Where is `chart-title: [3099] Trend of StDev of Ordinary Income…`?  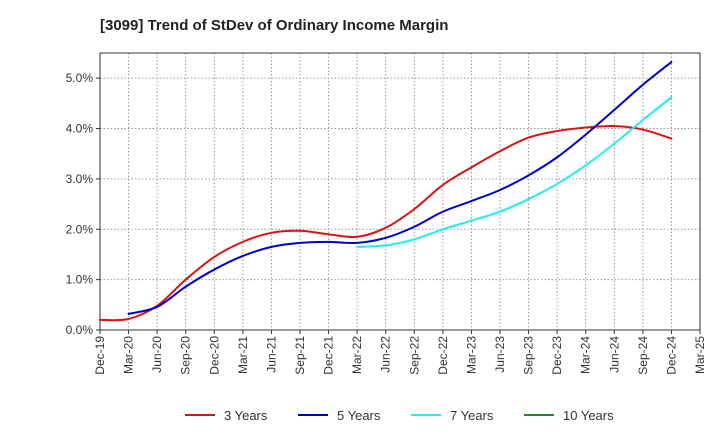 chart-title: [3099] Trend of StDev of Ordinary Income… is located at coordinates (274, 25).